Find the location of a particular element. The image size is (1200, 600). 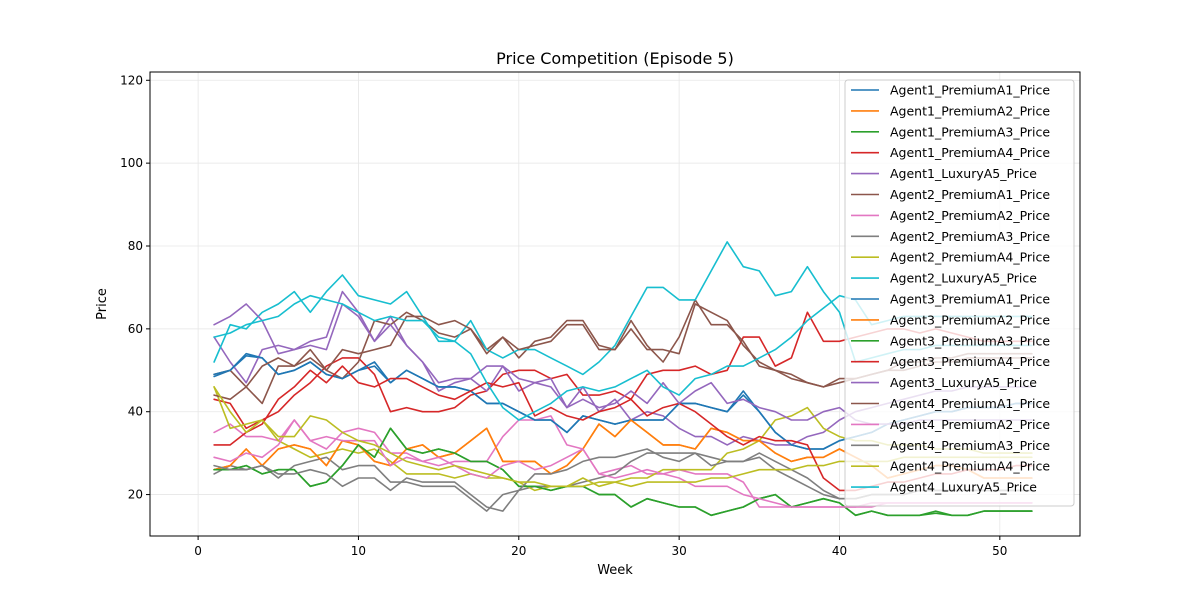

y-tick-label: 60 is located at coordinates (135, 329).